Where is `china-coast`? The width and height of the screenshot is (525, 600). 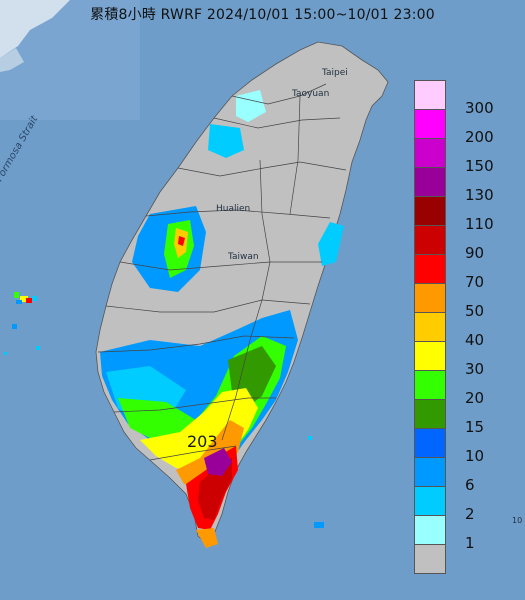 china-coast is located at coordinates (35, 29).